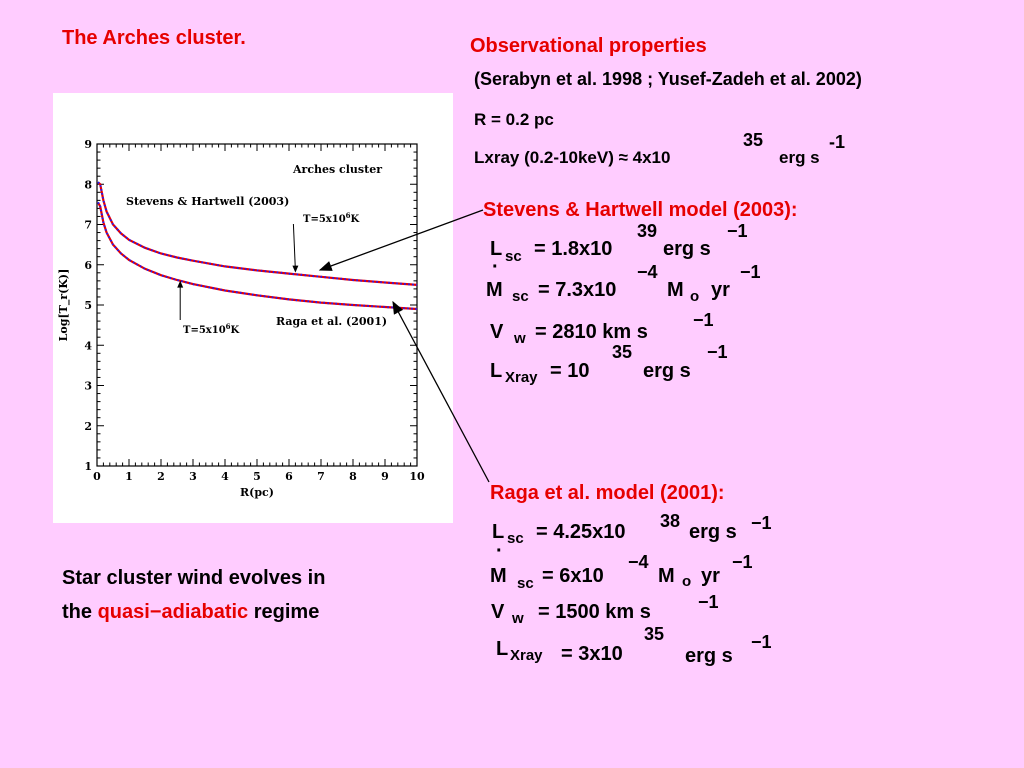  Describe the element at coordinates (591, 332) in the screenshot. I see `sh-v-value: = 2810 km s` at that location.